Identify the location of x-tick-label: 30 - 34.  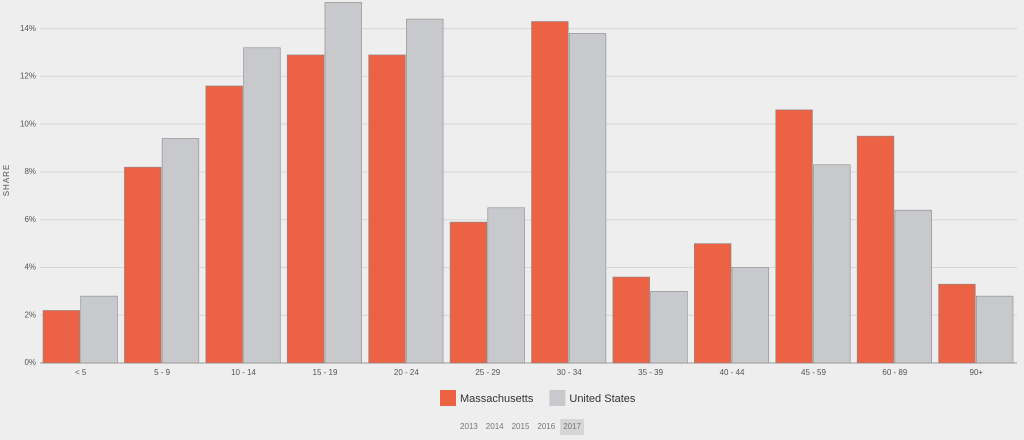
(569, 372).